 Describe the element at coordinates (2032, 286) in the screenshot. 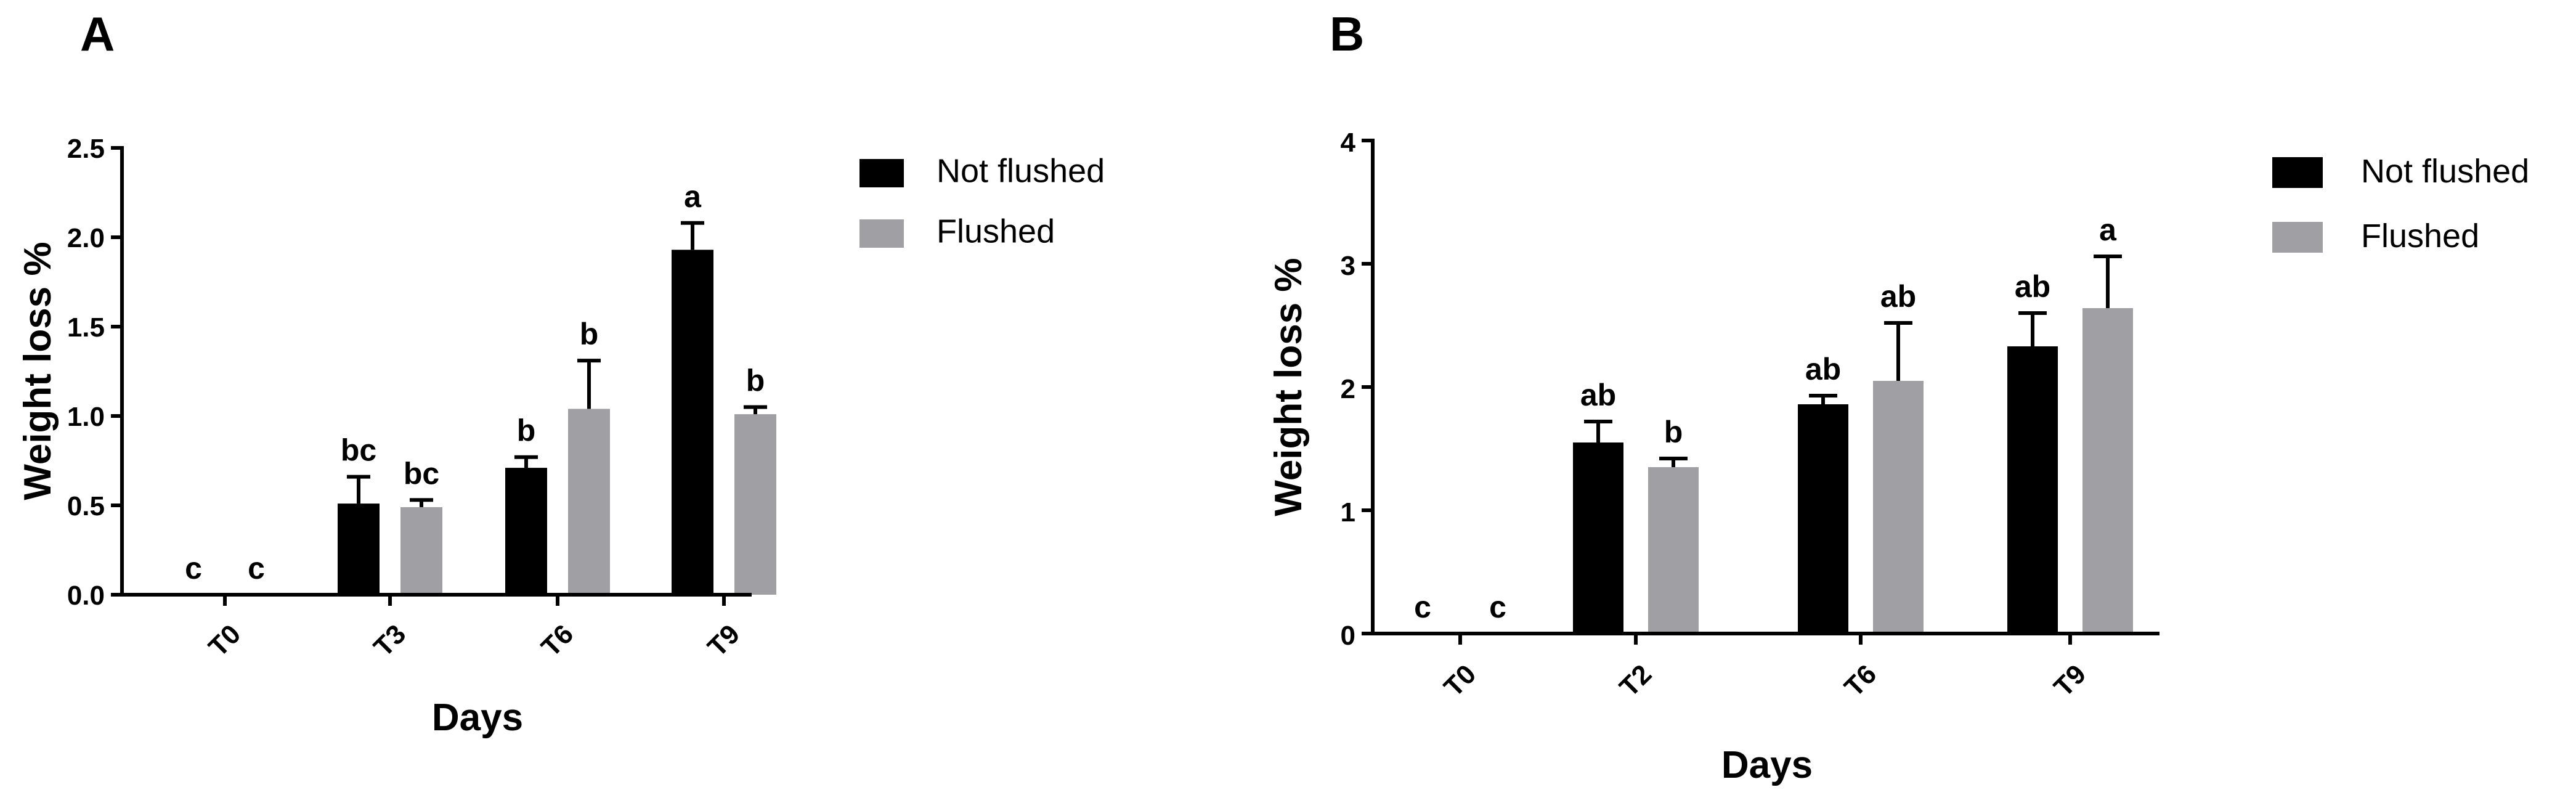

I see `panel-b-sig-letter-t9-s0: ab` at that location.